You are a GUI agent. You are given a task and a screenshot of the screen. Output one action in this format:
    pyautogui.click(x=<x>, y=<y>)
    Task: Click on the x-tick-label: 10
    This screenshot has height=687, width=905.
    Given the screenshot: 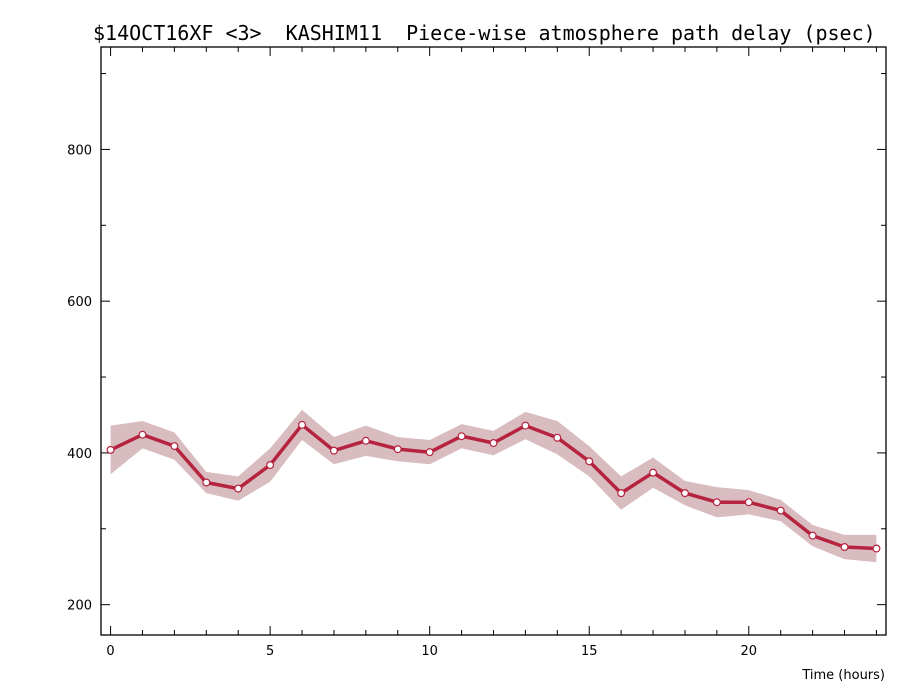 What is the action you would take?
    pyautogui.click(x=429, y=651)
    